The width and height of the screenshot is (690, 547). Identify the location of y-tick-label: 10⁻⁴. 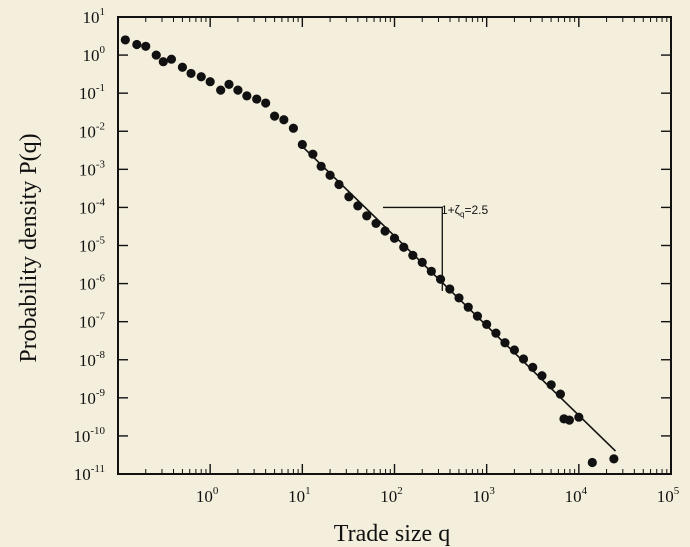
(92, 206).